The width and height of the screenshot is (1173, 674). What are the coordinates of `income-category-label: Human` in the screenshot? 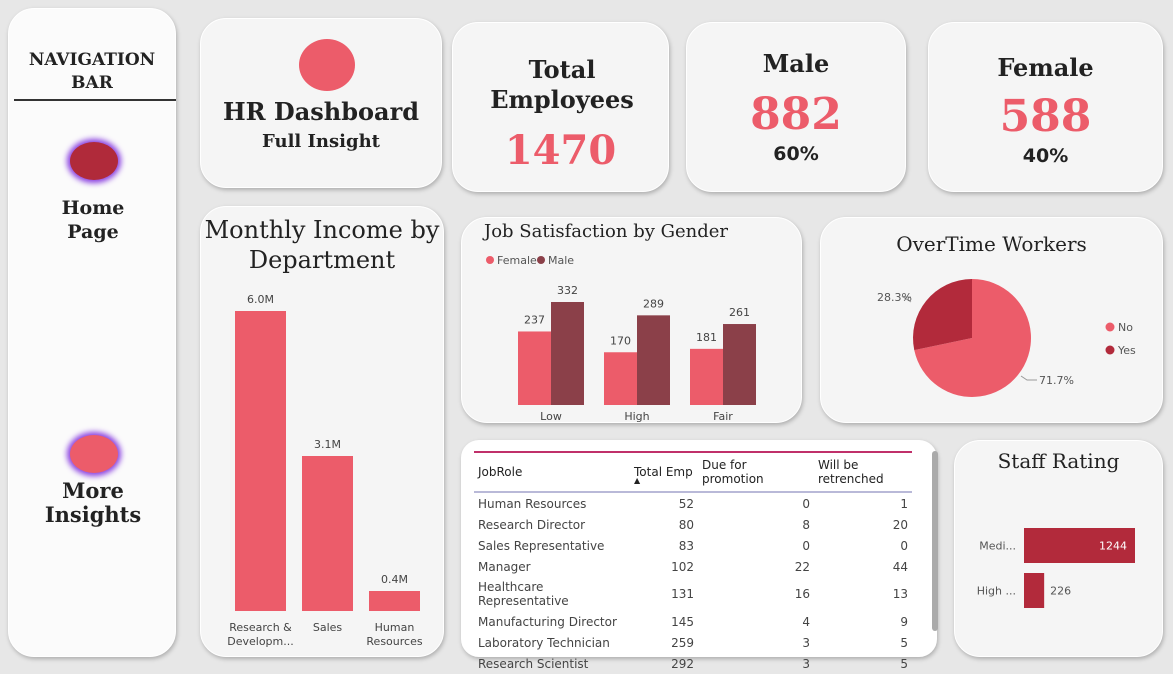 It's located at (395, 627).